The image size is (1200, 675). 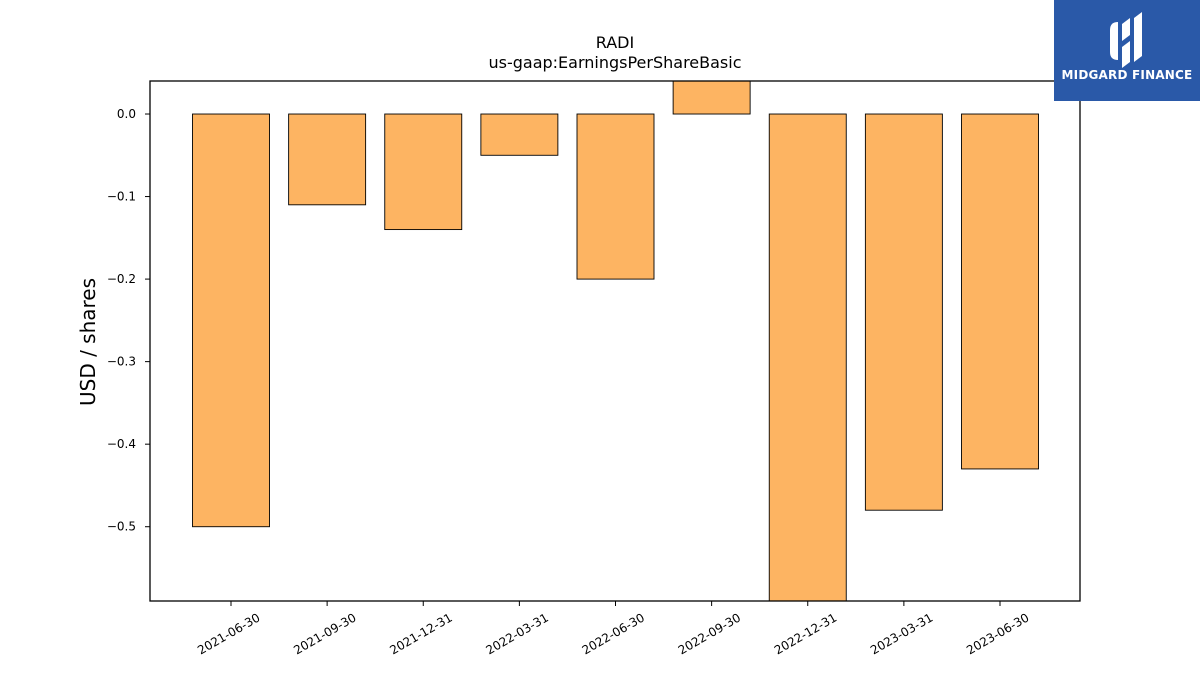 What do you see at coordinates (1126, 40) in the screenshot?
I see `midgard-logo-icon` at bounding box center [1126, 40].